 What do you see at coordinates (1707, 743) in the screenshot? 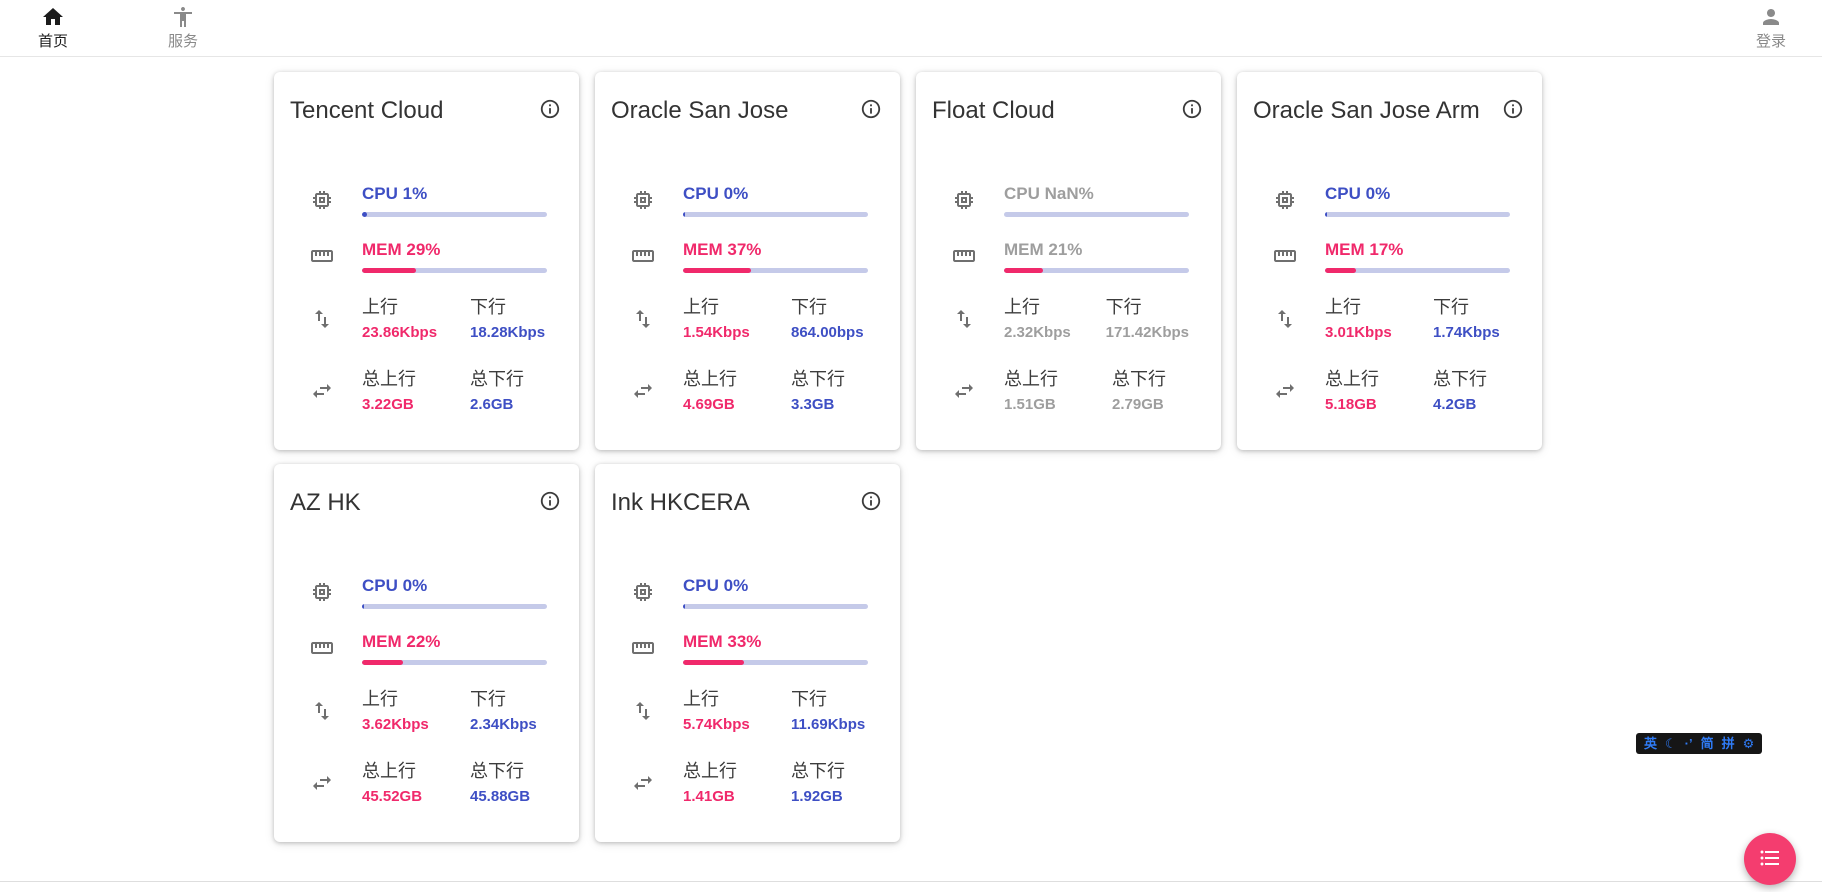
I see `ime-simplified-toggle: 简` at bounding box center [1707, 743].